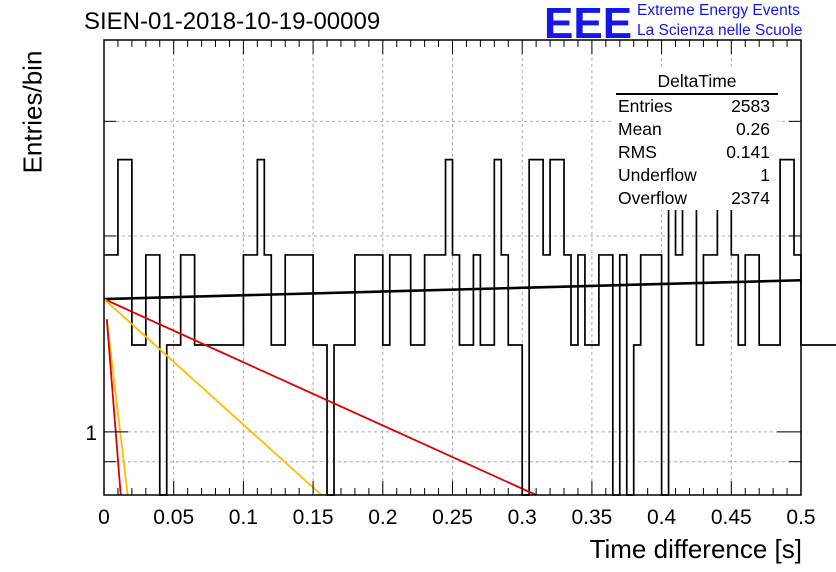  Describe the element at coordinates (750, 106) in the screenshot. I see `stats-value: 2583` at that location.